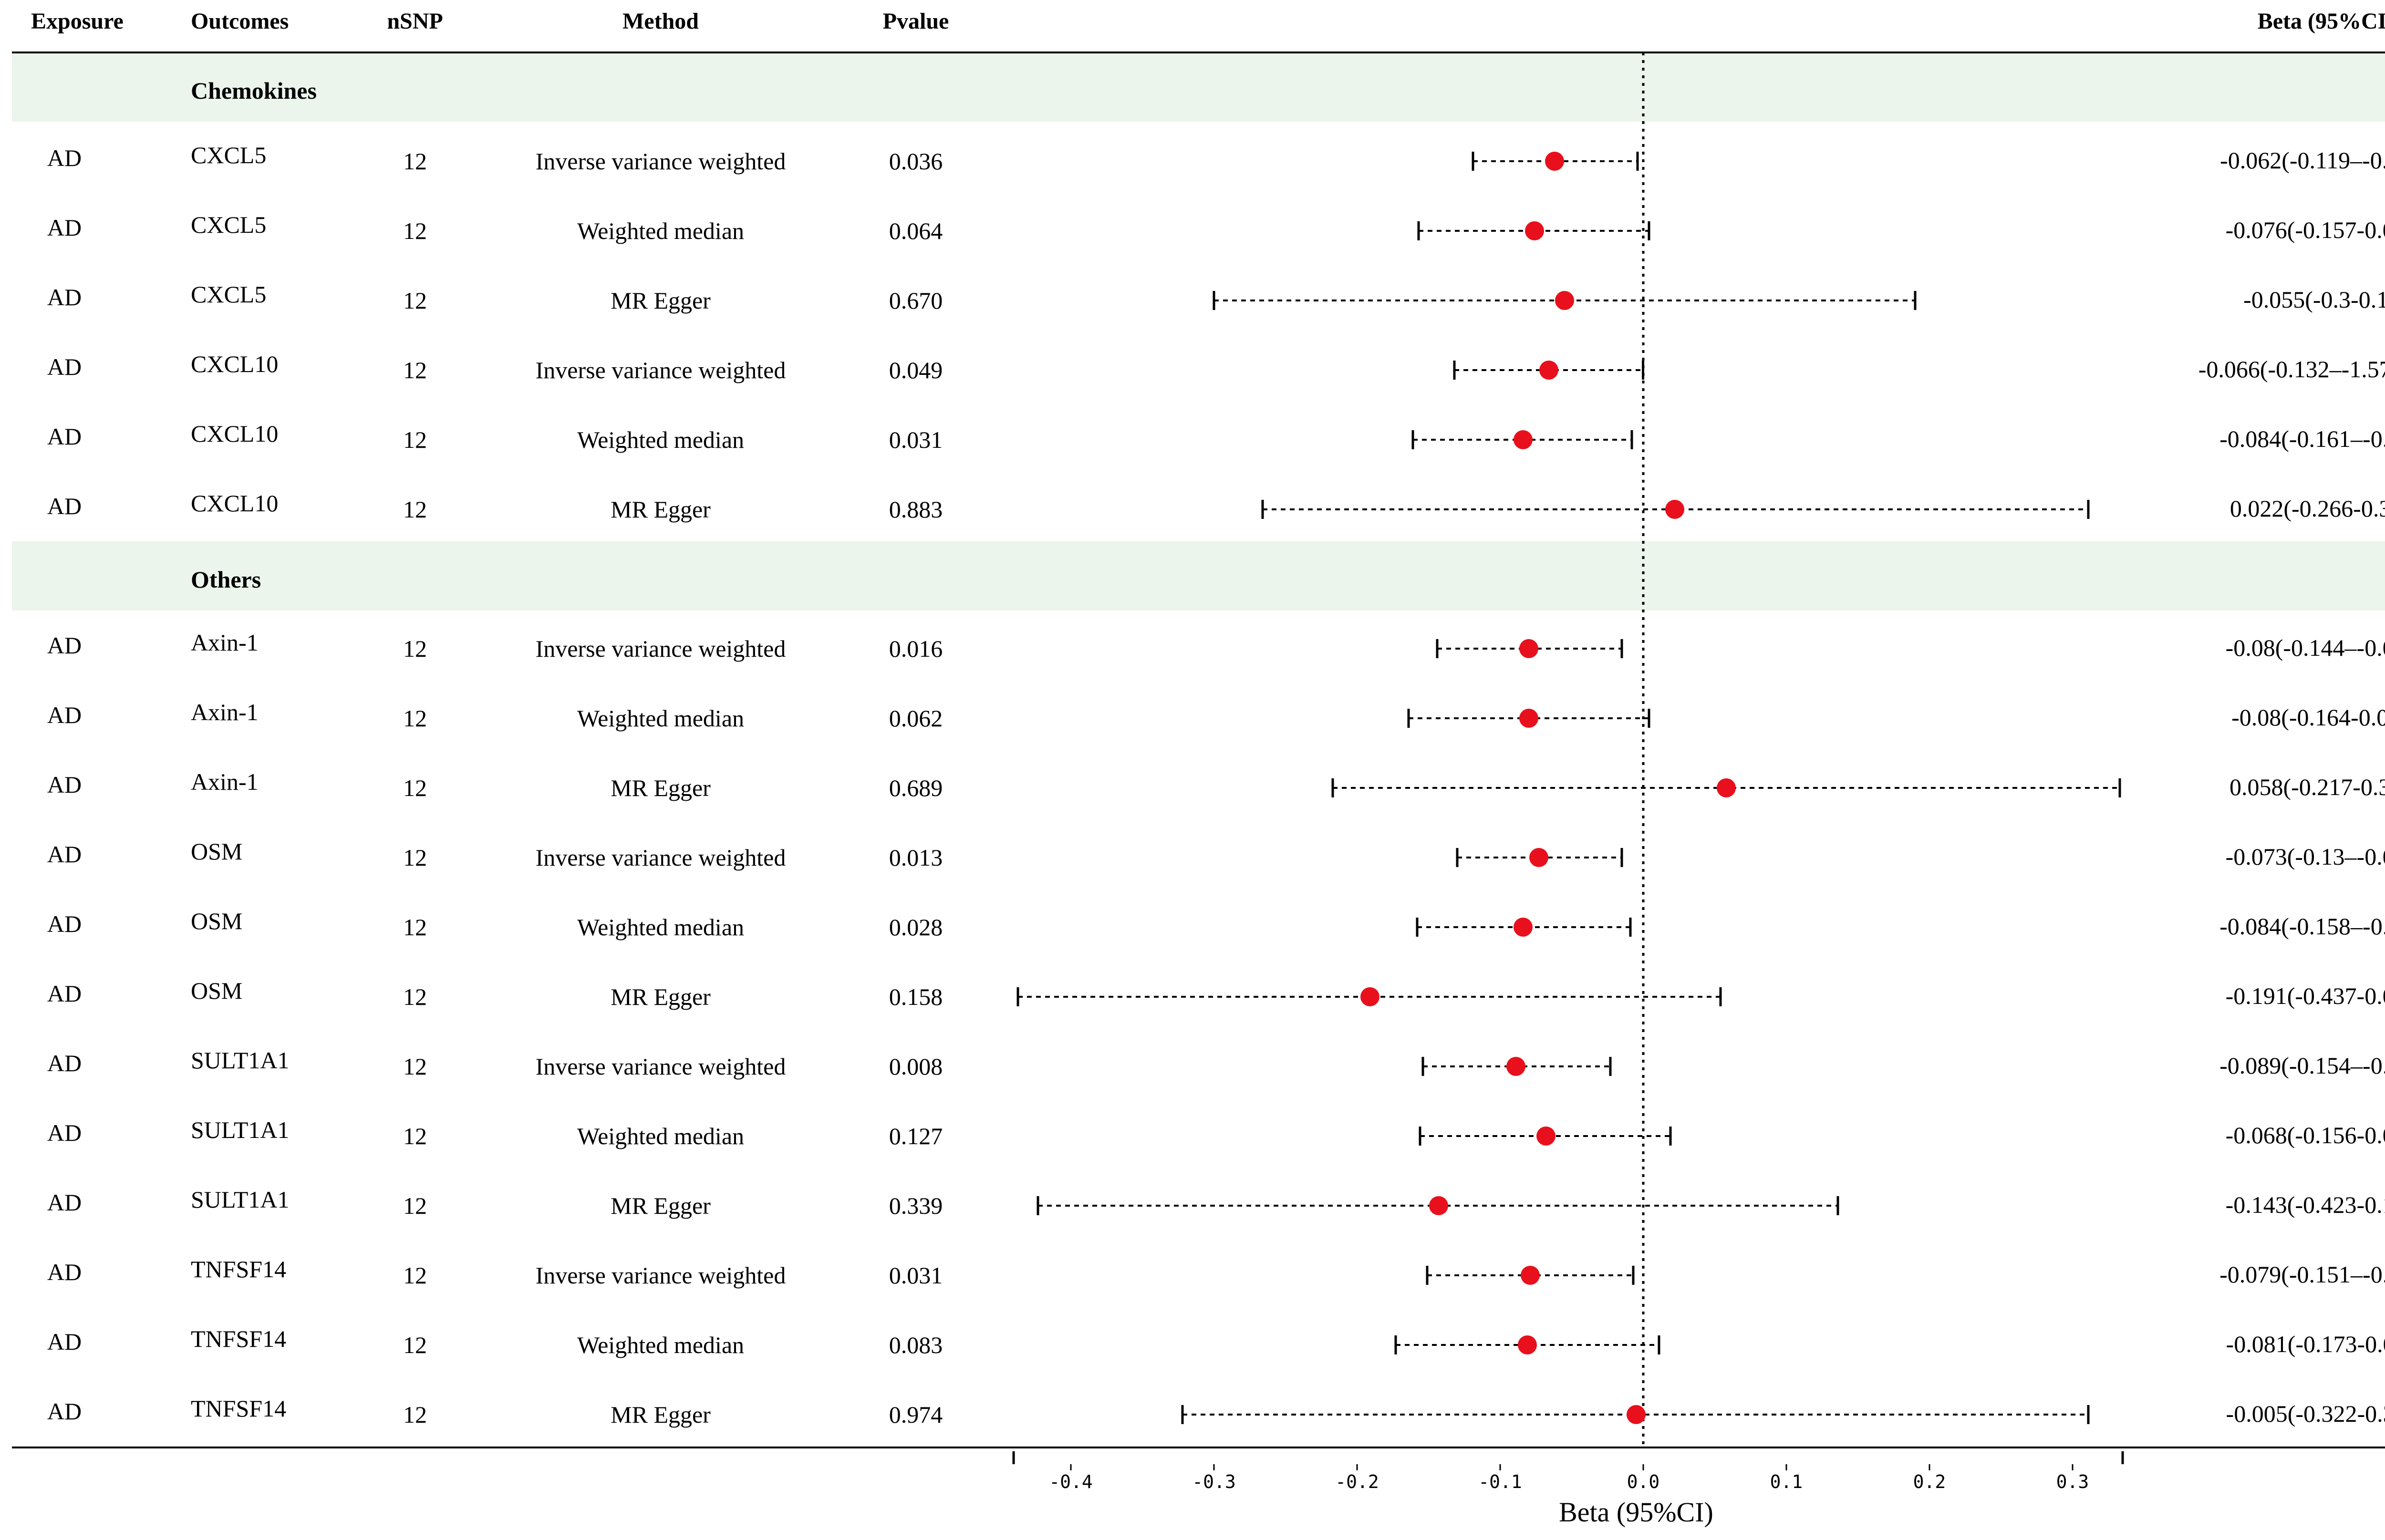 The height and width of the screenshot is (1540, 2385). Describe the element at coordinates (234, 434) in the screenshot. I see `cell-outcome: CXCL10` at that location.